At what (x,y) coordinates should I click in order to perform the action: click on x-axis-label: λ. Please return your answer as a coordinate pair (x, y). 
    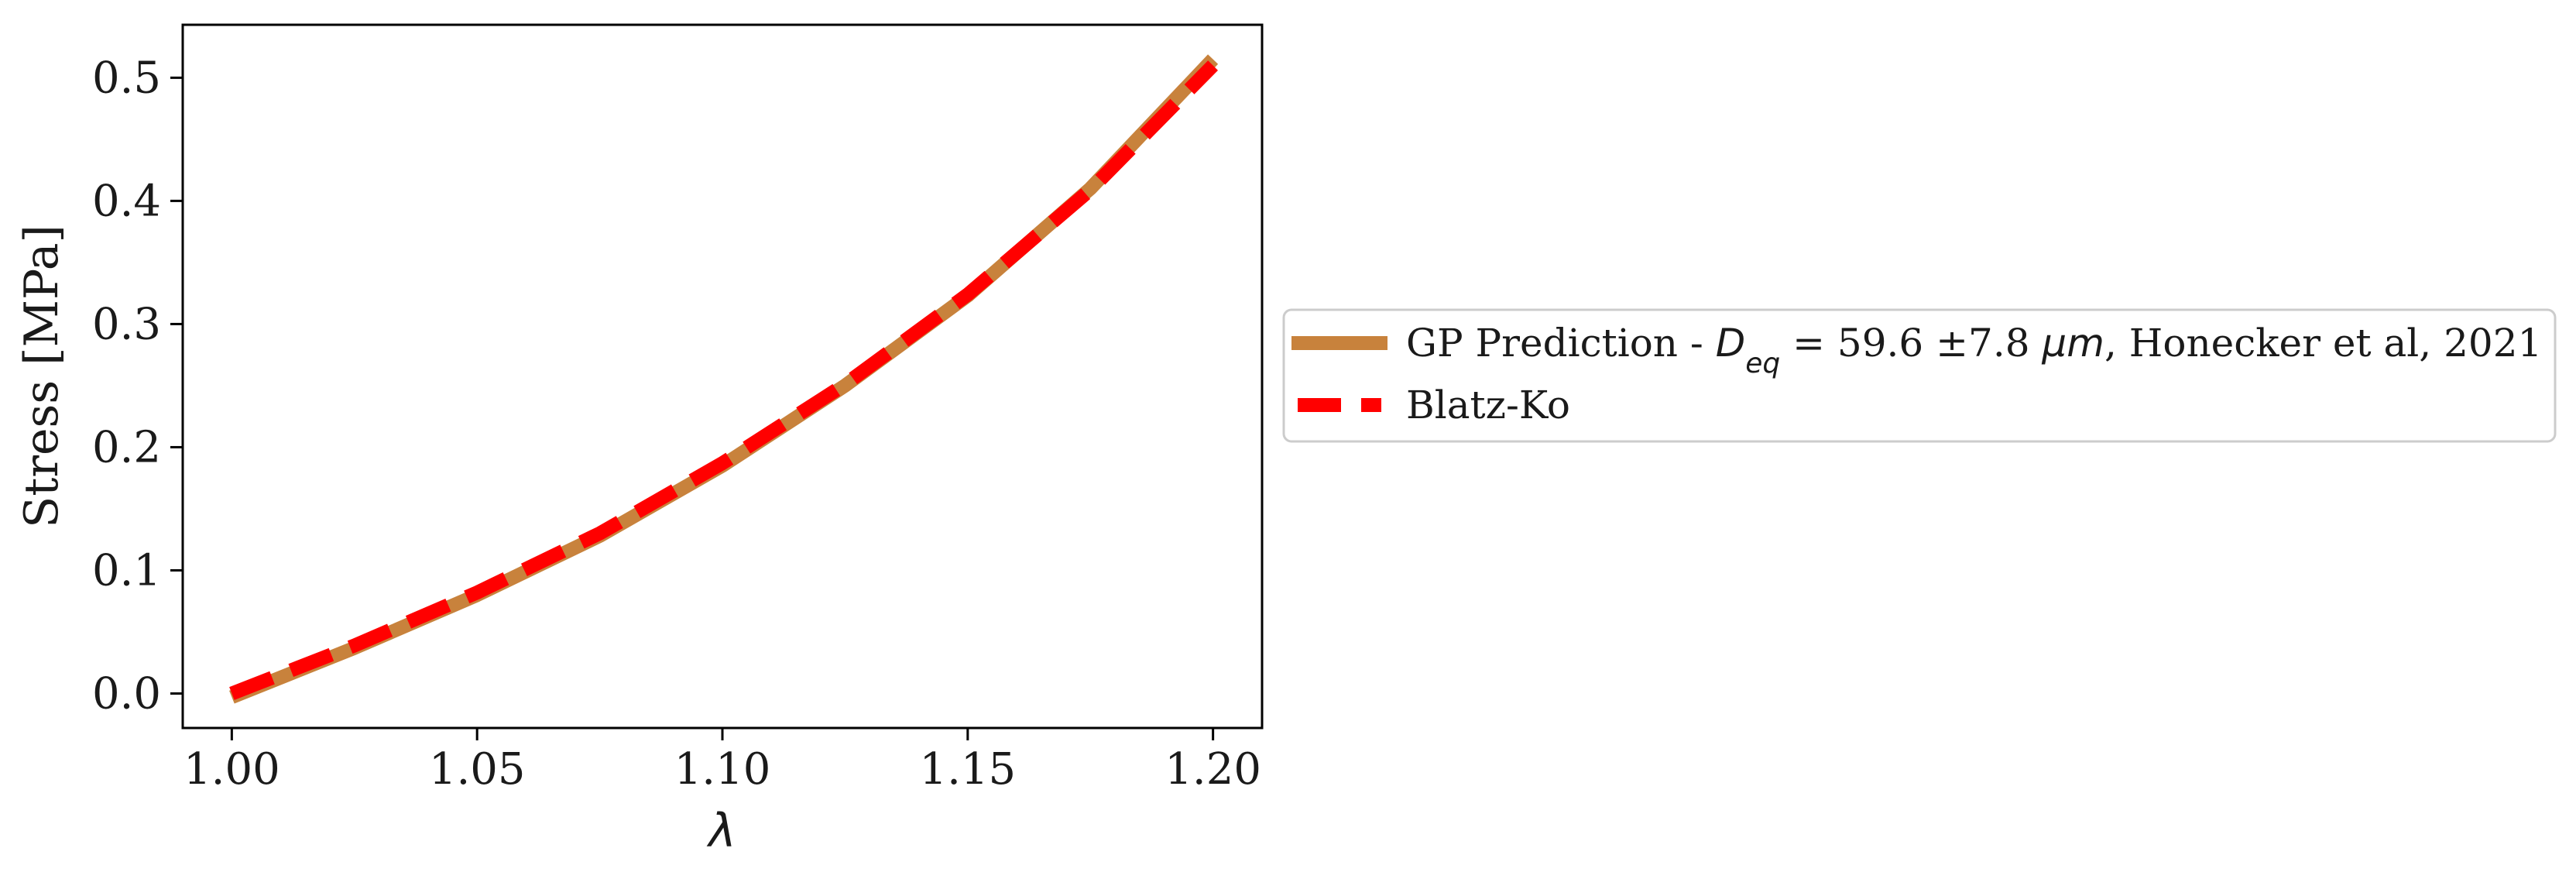
    Looking at the image, I should click on (721, 831).